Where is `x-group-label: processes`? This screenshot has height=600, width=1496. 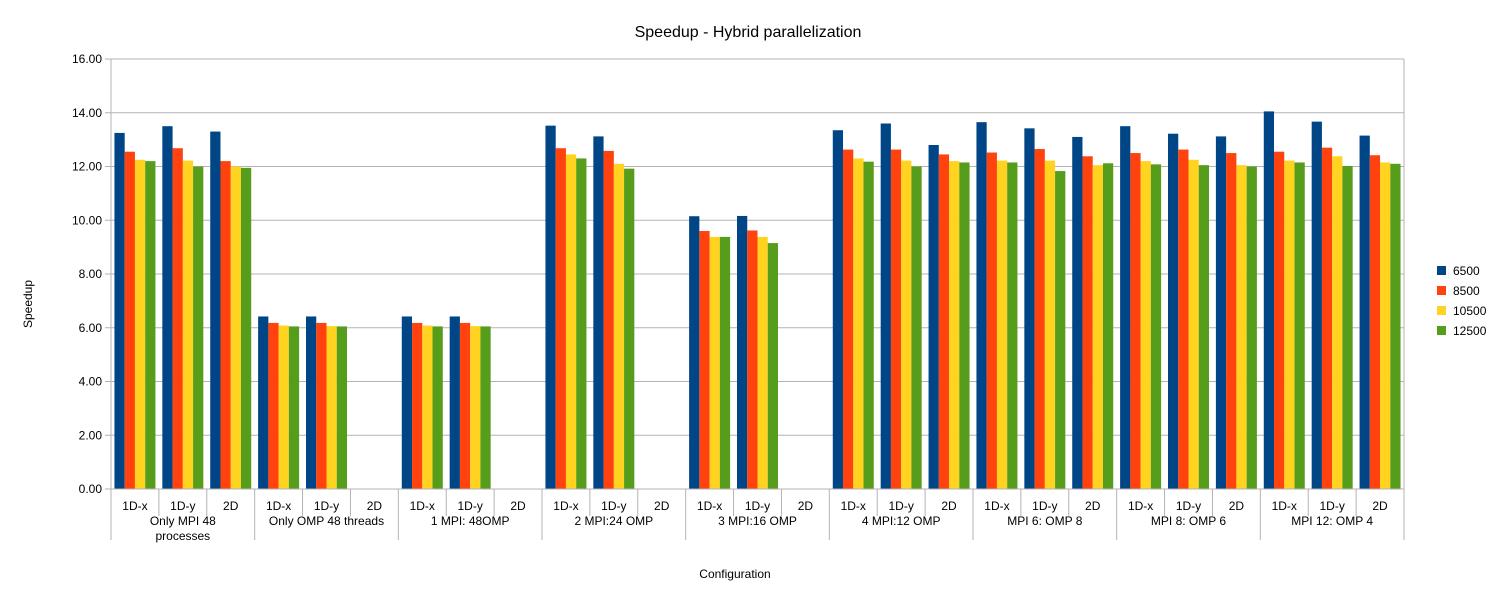
x-group-label: processes is located at coordinates (182, 536).